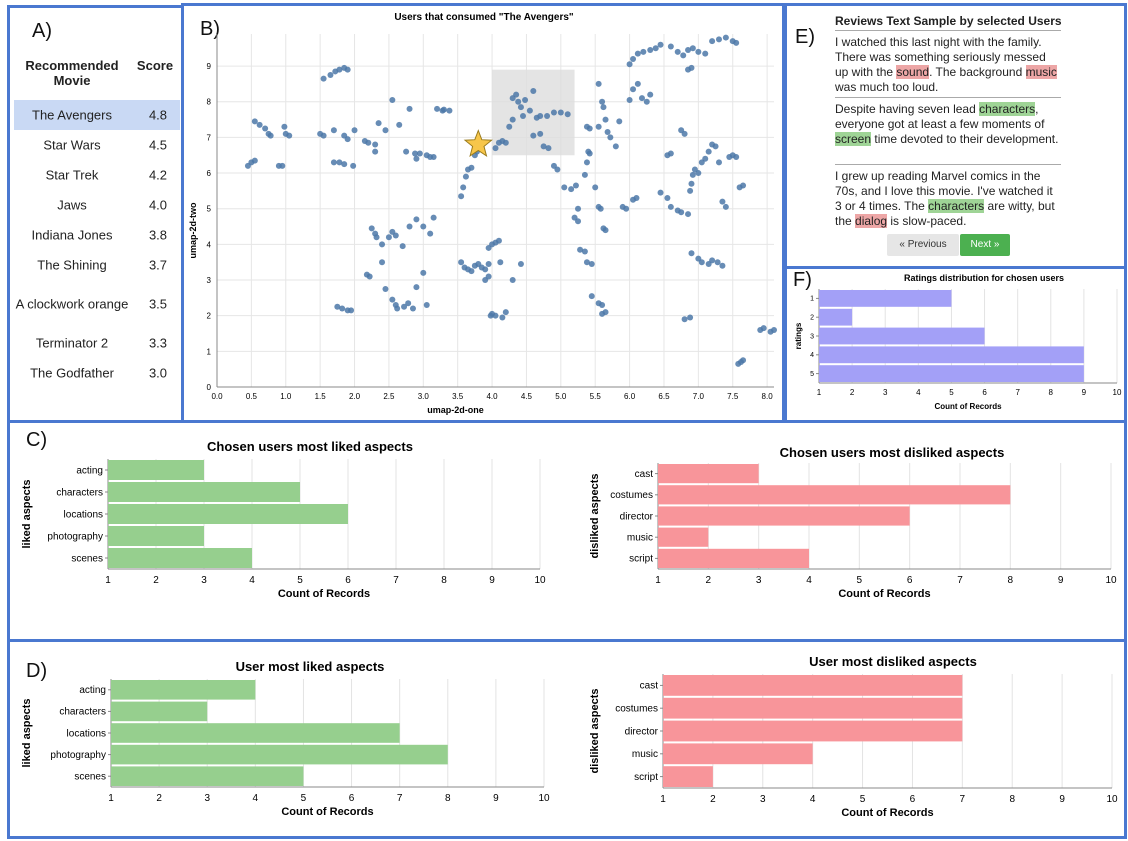 The image size is (1128, 841). Describe the element at coordinates (644, 474) in the screenshot. I see `y-tick-label: cast` at that location.